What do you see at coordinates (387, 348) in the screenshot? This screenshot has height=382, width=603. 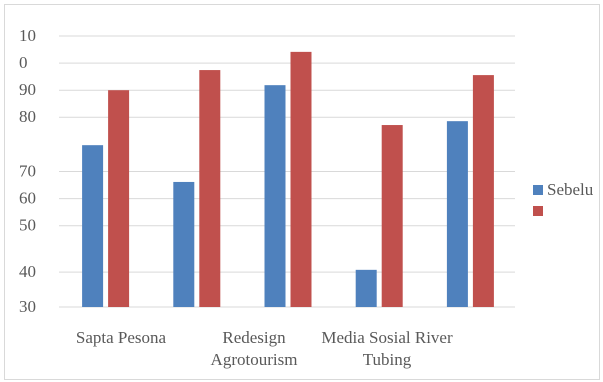 I see `x-tick-label: Media Sosial River Tubing` at bounding box center [387, 348].